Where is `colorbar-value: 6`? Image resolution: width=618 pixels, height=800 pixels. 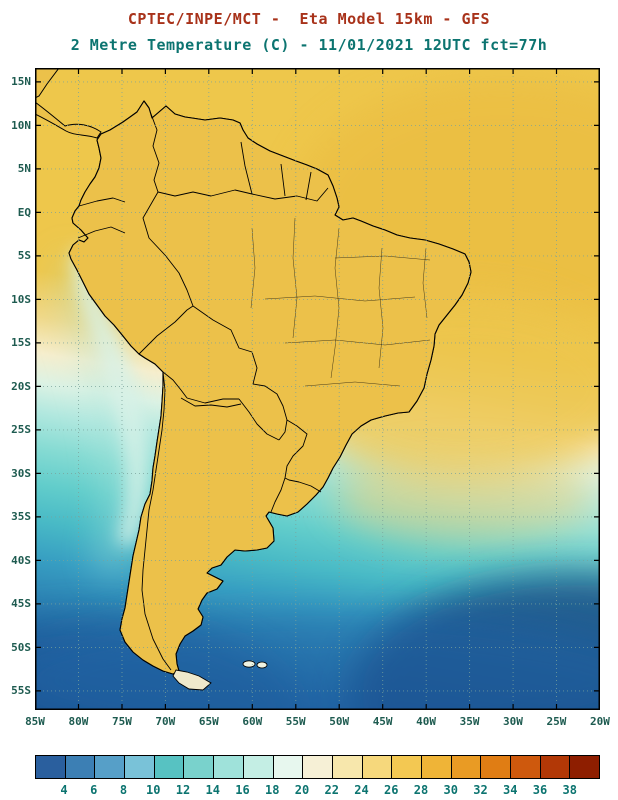
colorbar-value: 6 is located at coordinates (94, 790).